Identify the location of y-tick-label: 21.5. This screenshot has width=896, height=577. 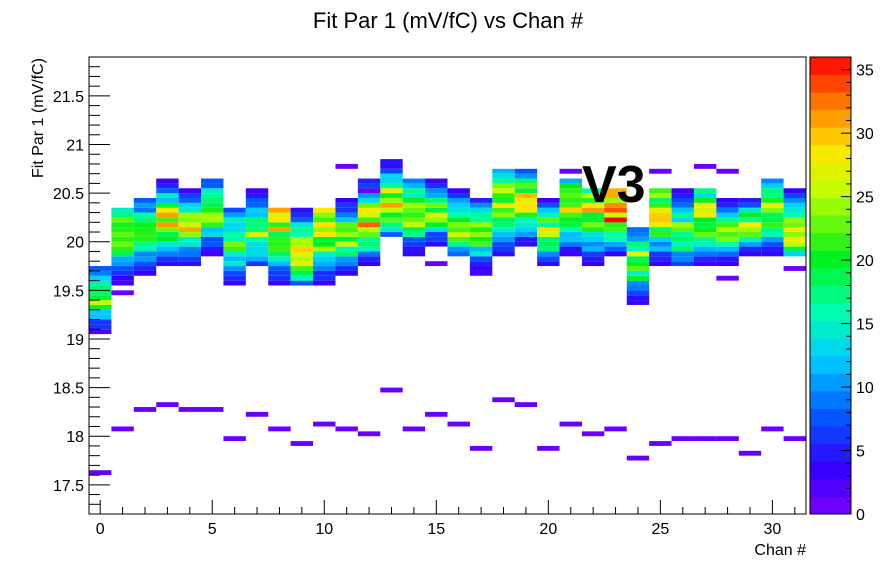
(68, 97).